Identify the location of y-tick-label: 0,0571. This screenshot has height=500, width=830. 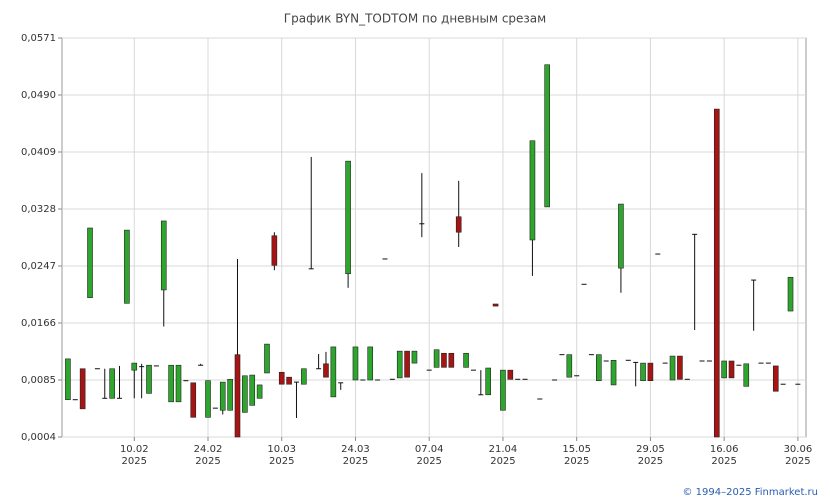
(38, 38).